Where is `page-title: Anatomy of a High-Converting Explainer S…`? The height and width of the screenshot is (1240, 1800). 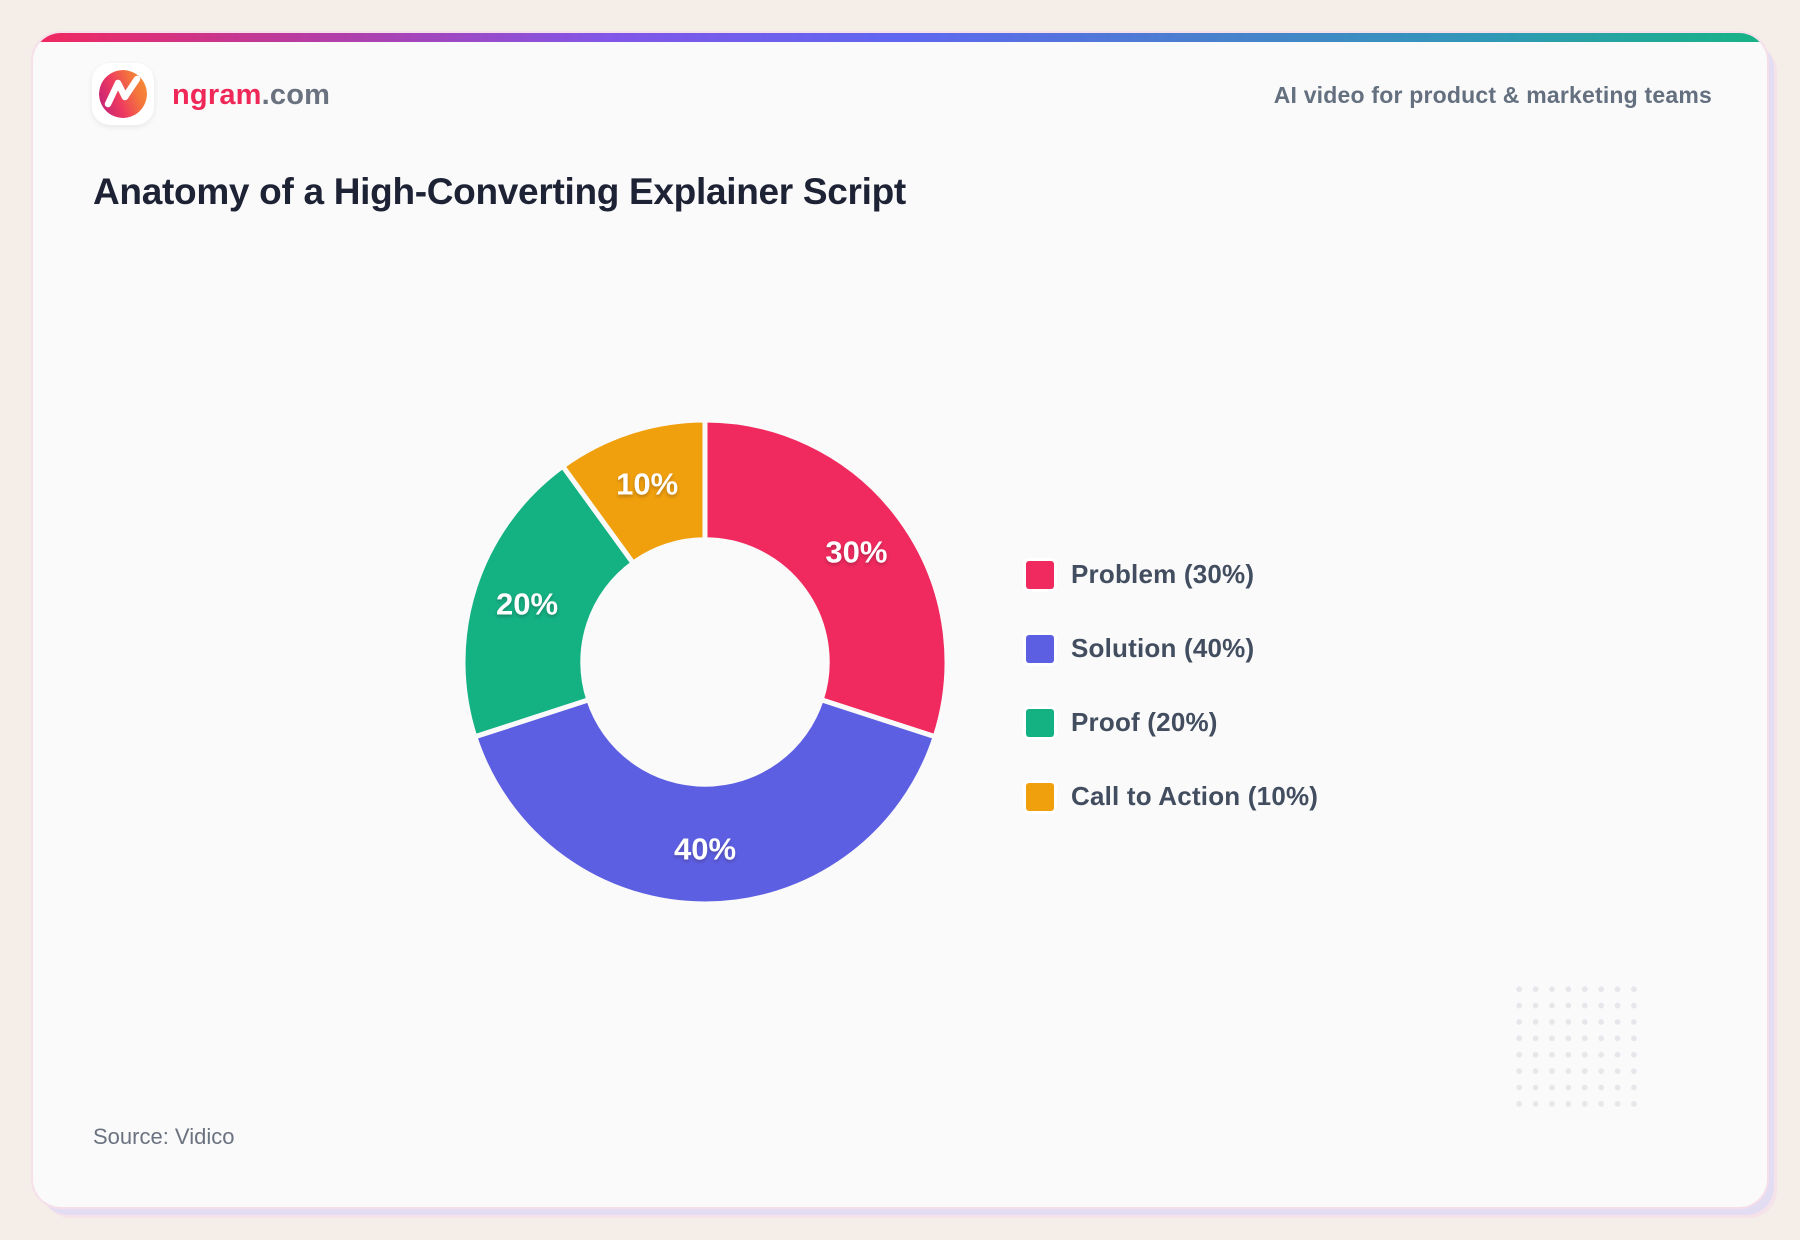 page-title: Anatomy of a High-Converting Explainer S… is located at coordinates (499, 191).